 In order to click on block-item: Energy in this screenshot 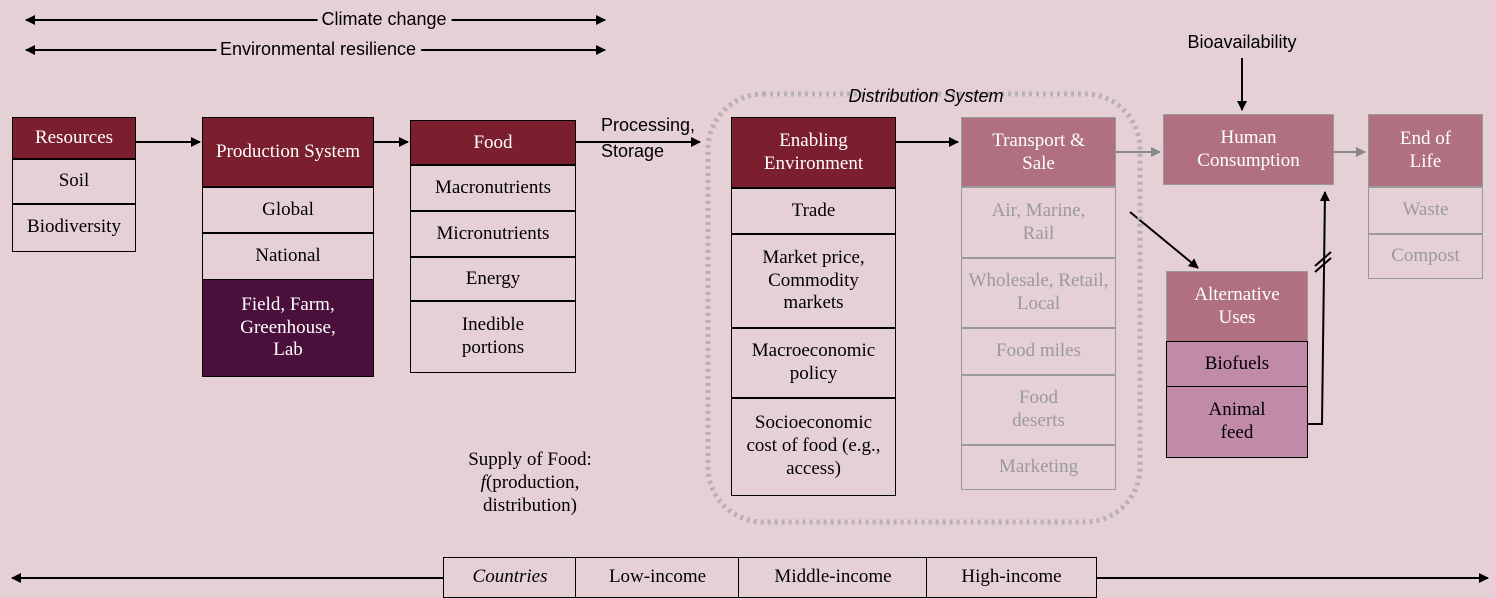, I will do `click(493, 279)`.